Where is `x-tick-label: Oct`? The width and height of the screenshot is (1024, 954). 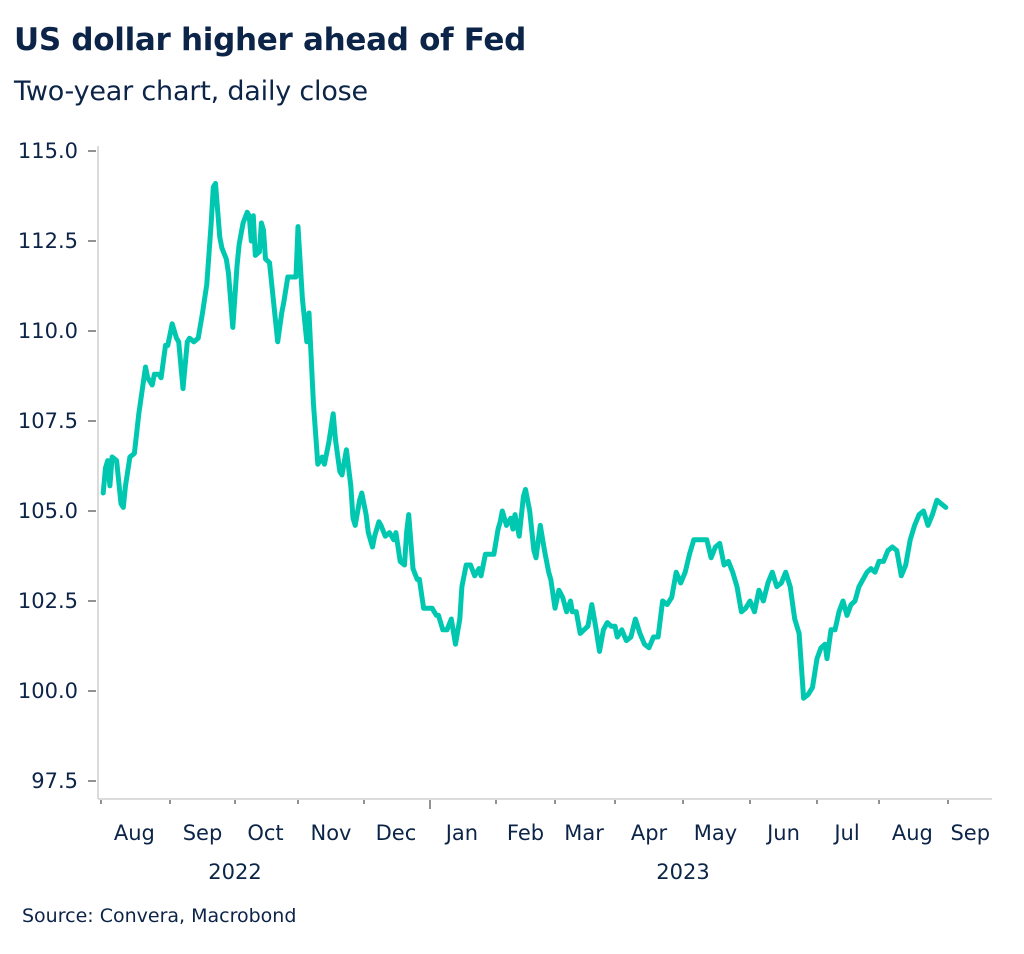 x-tick-label: Oct is located at coordinates (265, 833).